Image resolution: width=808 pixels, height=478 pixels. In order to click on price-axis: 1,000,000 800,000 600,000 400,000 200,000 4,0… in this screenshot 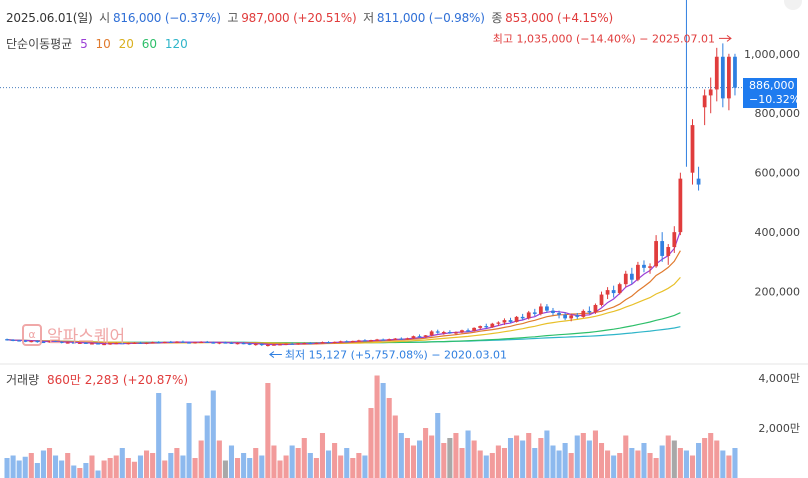, I will do `click(772, 241)`.